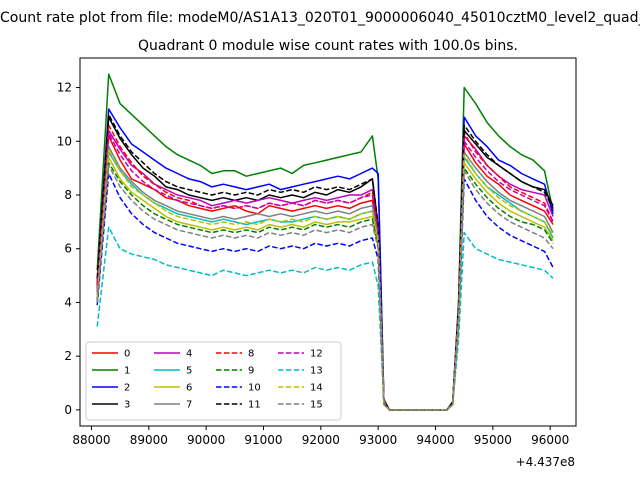 The height and width of the screenshot is (480, 640). Describe the element at coordinates (68, 410) in the screenshot. I see `y-tick-label: 0` at that location.